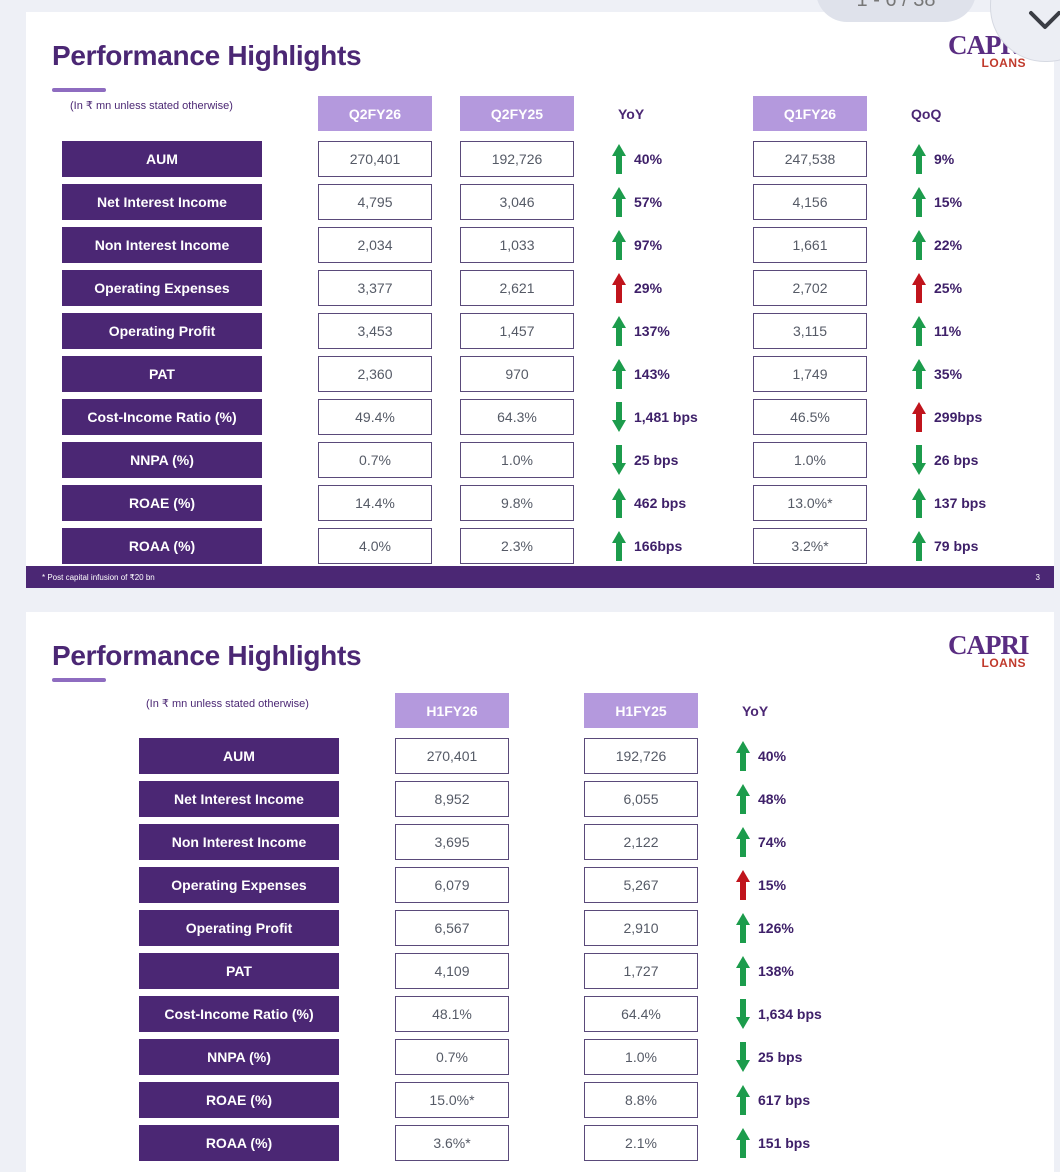 The image size is (1060, 1172). What do you see at coordinates (517, 202) in the screenshot?
I see `value-cell: 3,046` at bounding box center [517, 202].